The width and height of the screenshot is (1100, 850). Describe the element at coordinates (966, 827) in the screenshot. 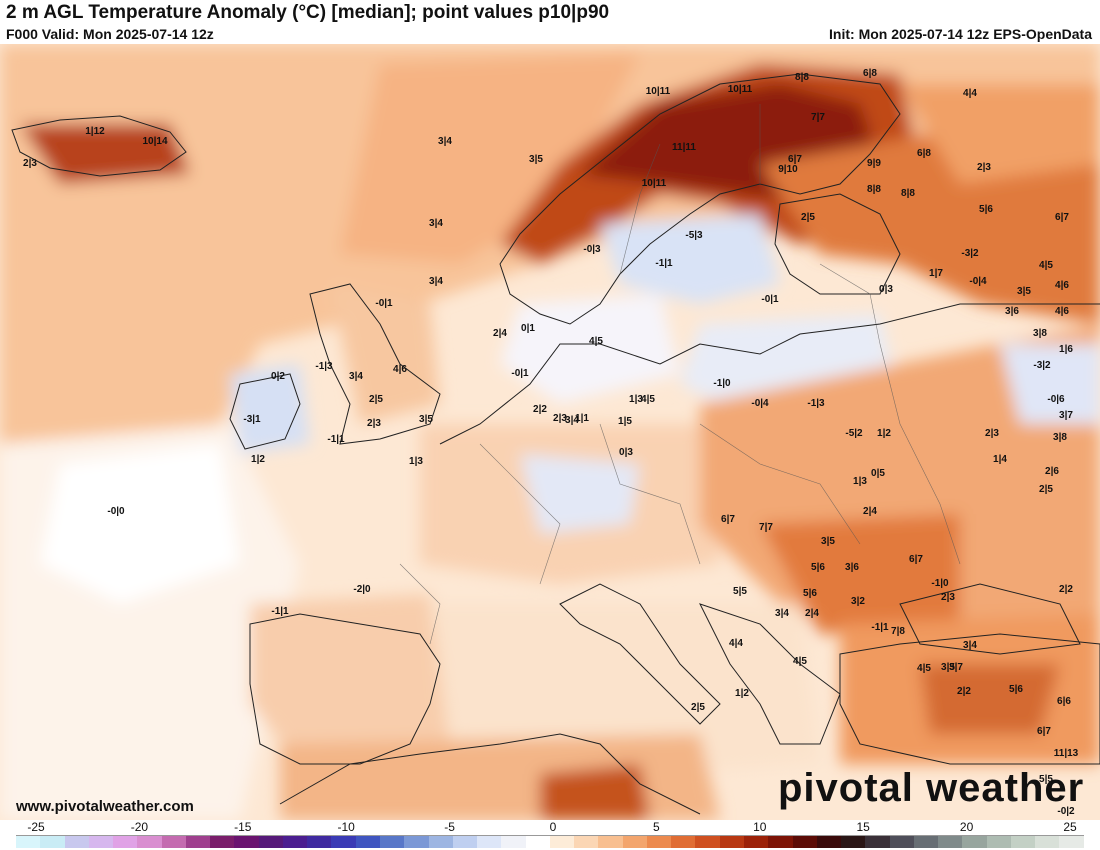

I see `colorbar-tick-label: 20` at that location.